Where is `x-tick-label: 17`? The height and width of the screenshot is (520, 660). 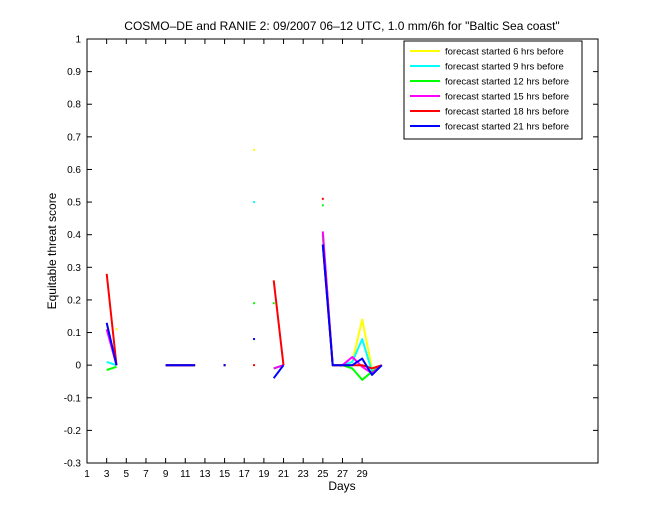
x-tick-label: 17 is located at coordinates (245, 474).